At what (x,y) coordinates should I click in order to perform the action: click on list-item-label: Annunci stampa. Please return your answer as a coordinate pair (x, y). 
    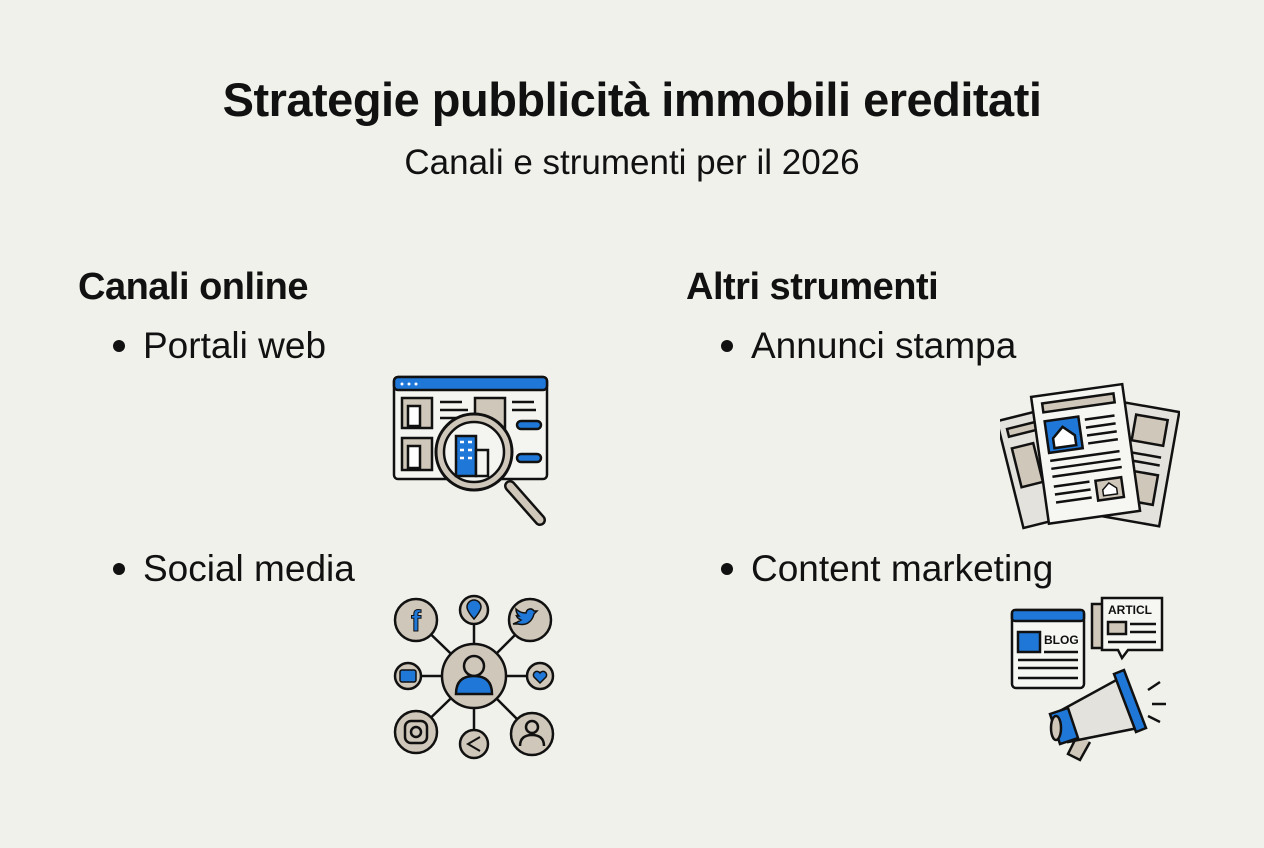
    Looking at the image, I should click on (884, 345).